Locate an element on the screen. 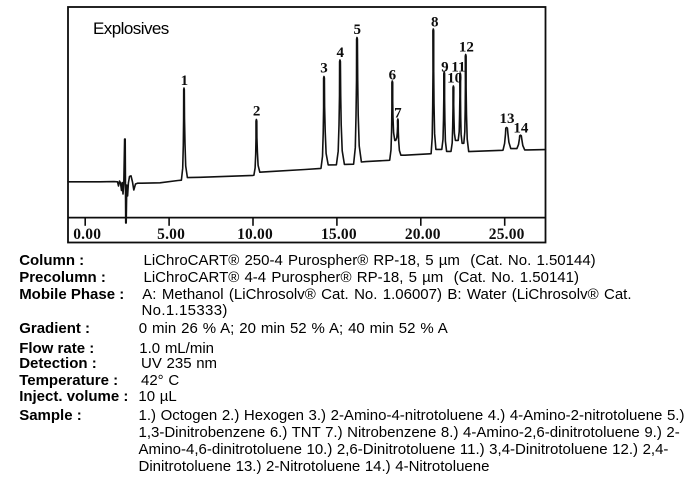  svg-text: 5.00 is located at coordinates (171, 234).